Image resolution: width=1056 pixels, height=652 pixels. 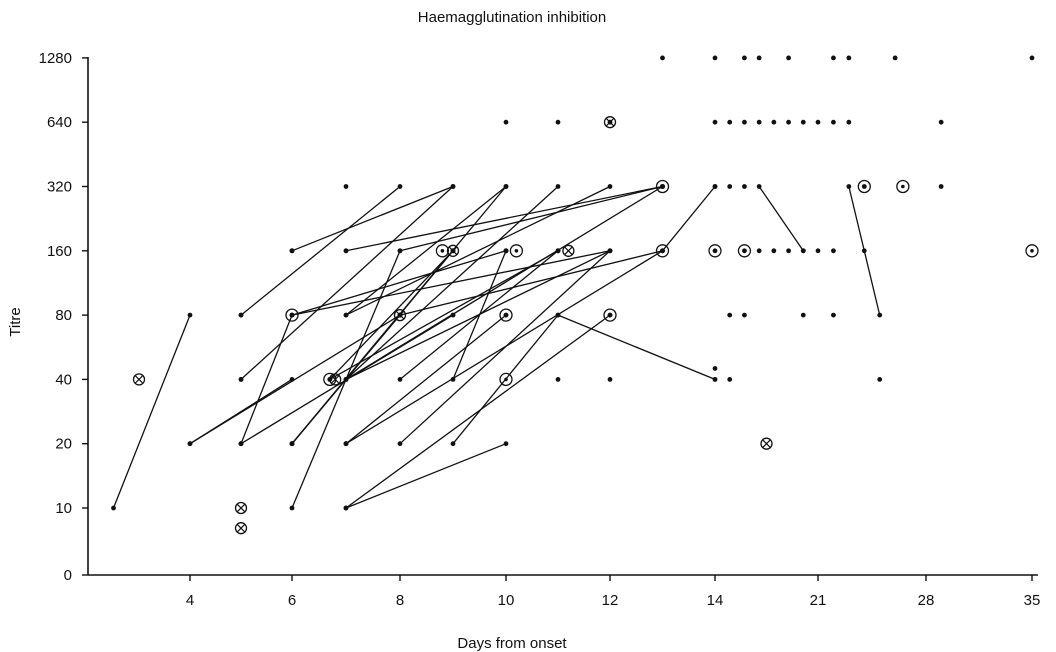 What do you see at coordinates (15, 321) in the screenshot?
I see `y-axis-label: Titre` at bounding box center [15, 321].